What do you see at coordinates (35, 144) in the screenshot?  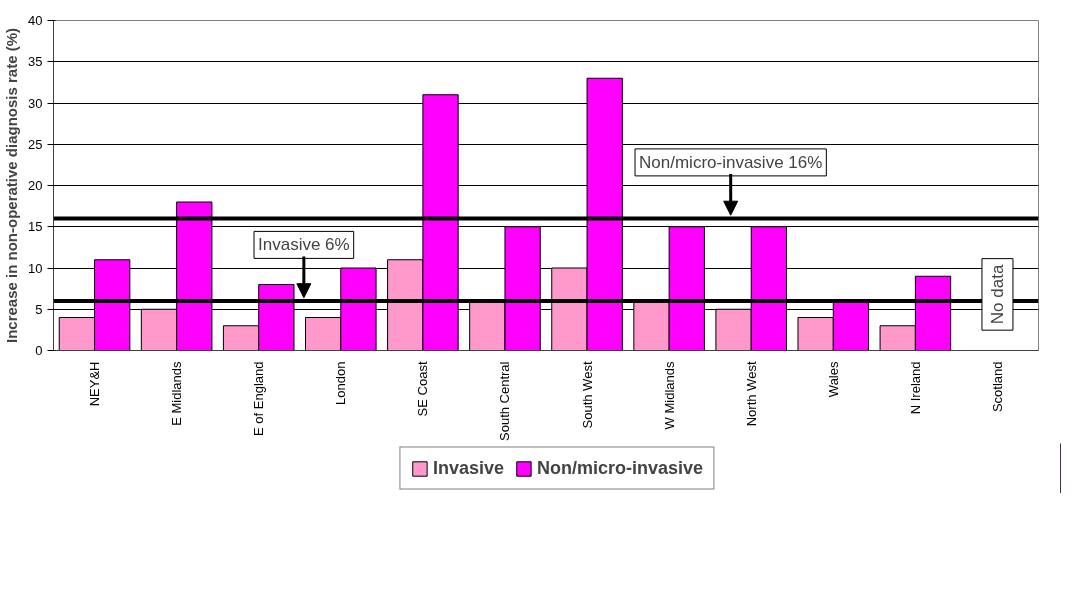 I see `y-tick-label: 25` at bounding box center [35, 144].